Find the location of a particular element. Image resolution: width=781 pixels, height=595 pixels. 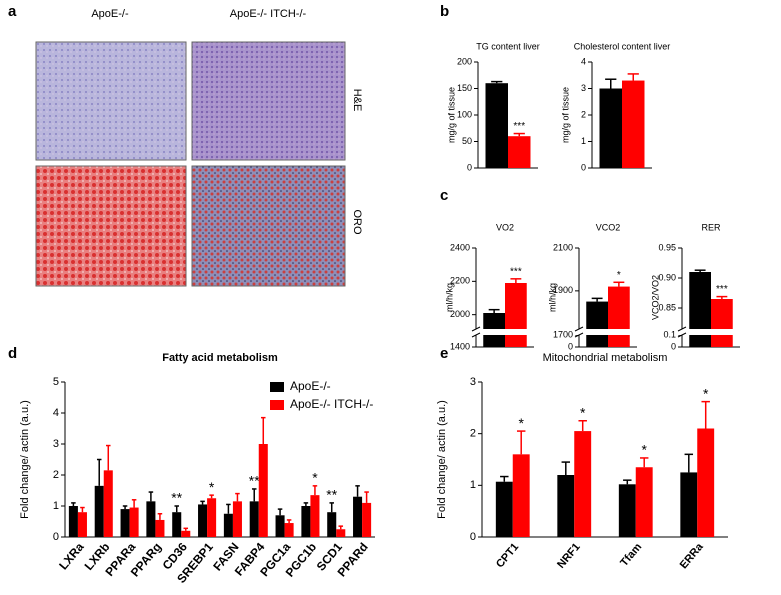

row-label: H&E is located at coordinates (357, 100).